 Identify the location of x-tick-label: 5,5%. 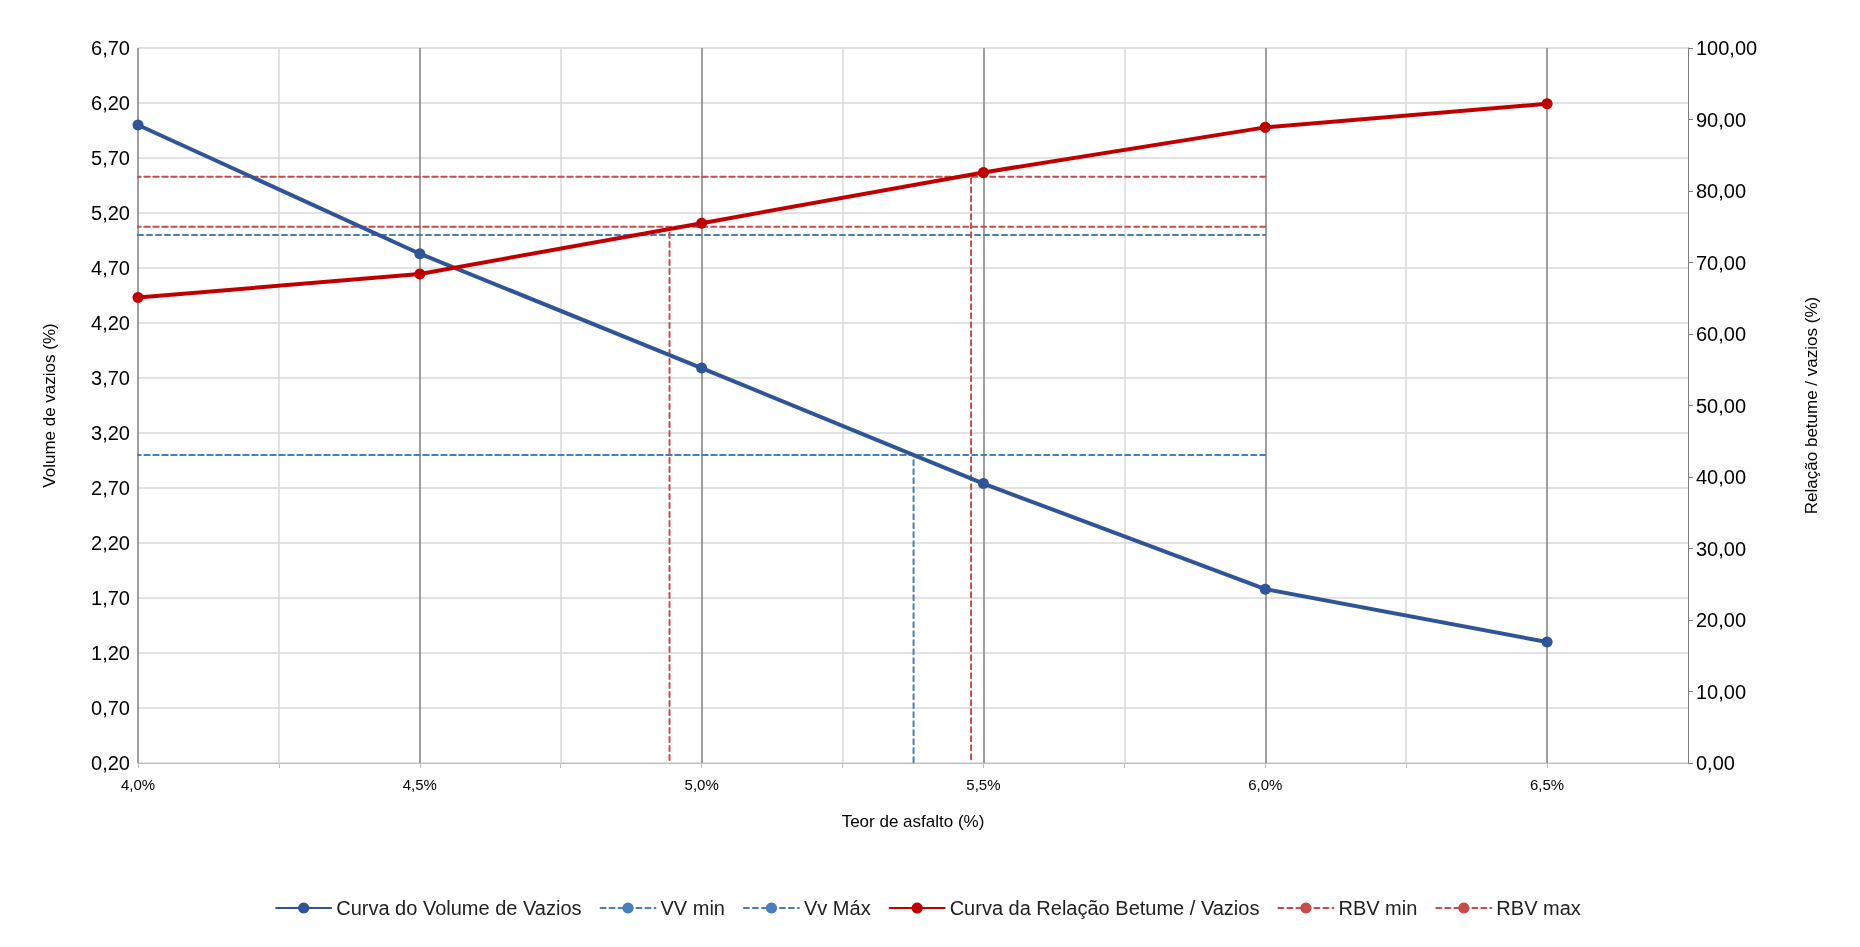
(983, 784).